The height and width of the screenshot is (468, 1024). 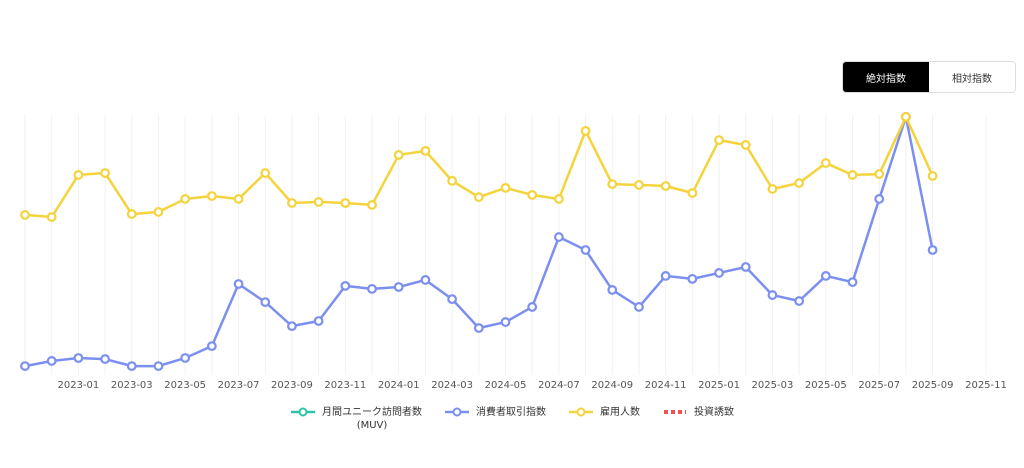 I want to click on legend-item: 雇用人数, so click(x=604, y=419).